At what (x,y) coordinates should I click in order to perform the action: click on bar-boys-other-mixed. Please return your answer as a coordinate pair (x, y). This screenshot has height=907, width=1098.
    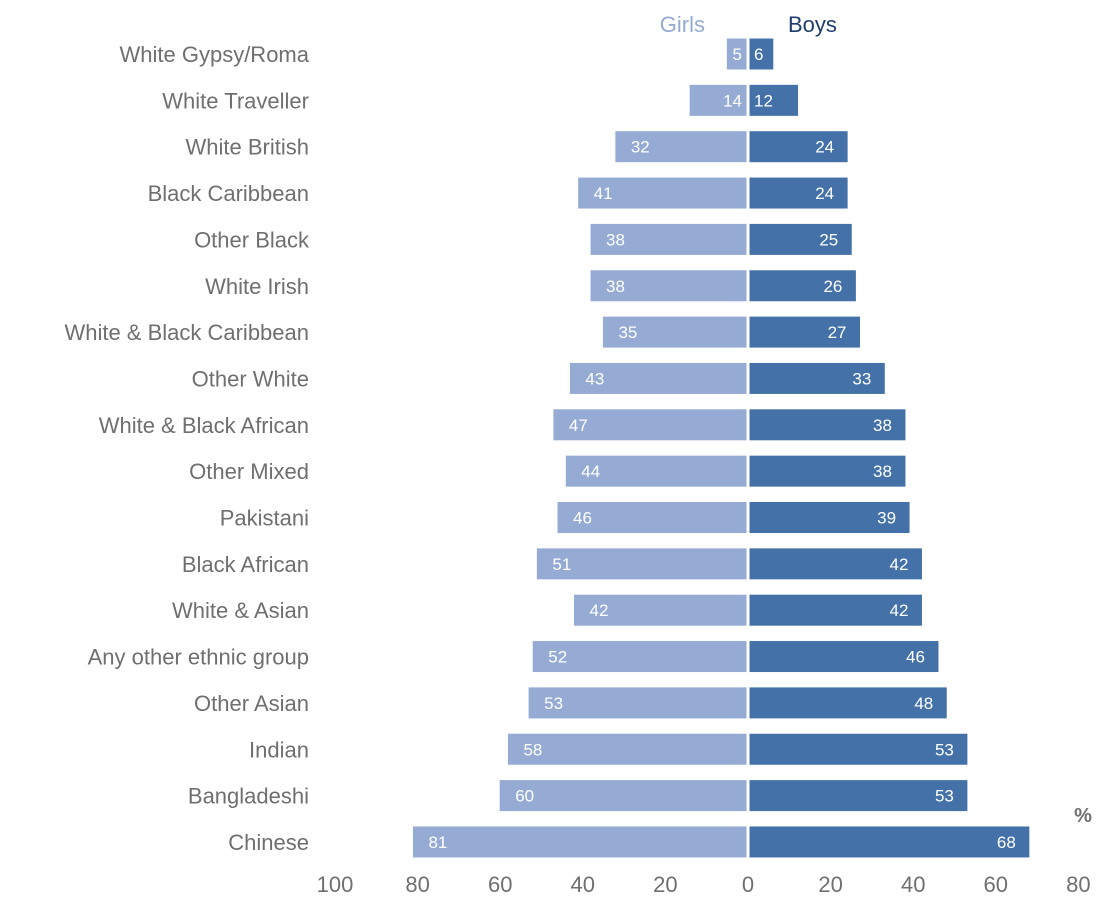
    Looking at the image, I should click on (827, 471).